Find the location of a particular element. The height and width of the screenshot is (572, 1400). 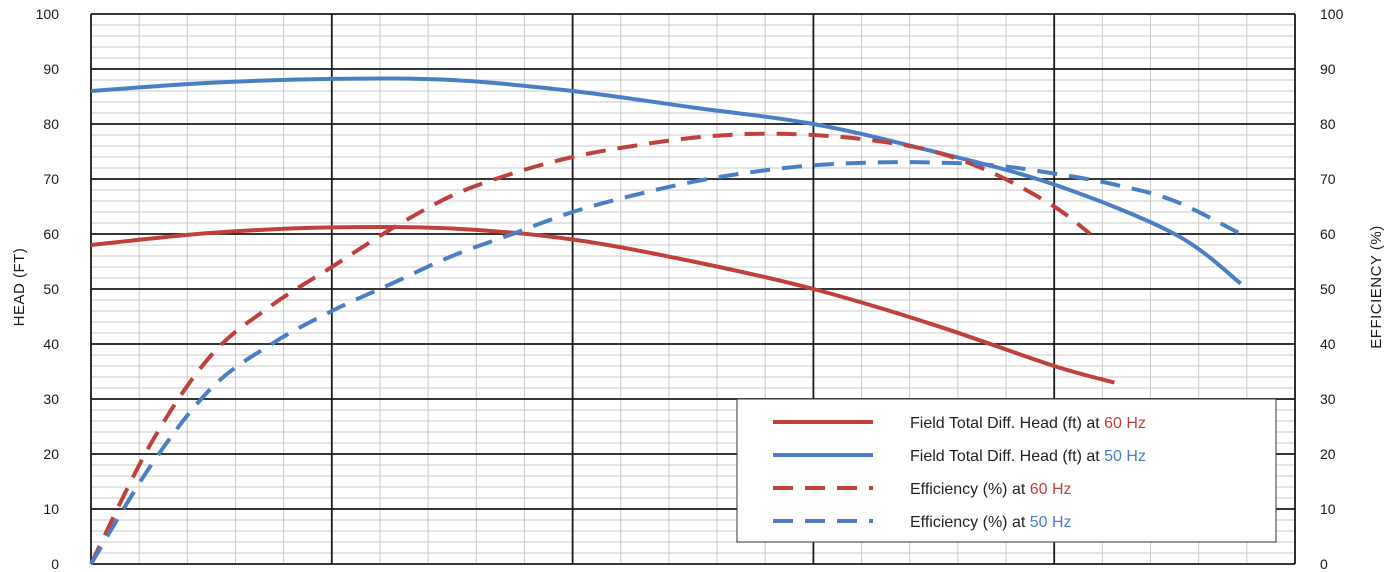

left-tick-label: 40 is located at coordinates (51, 344).